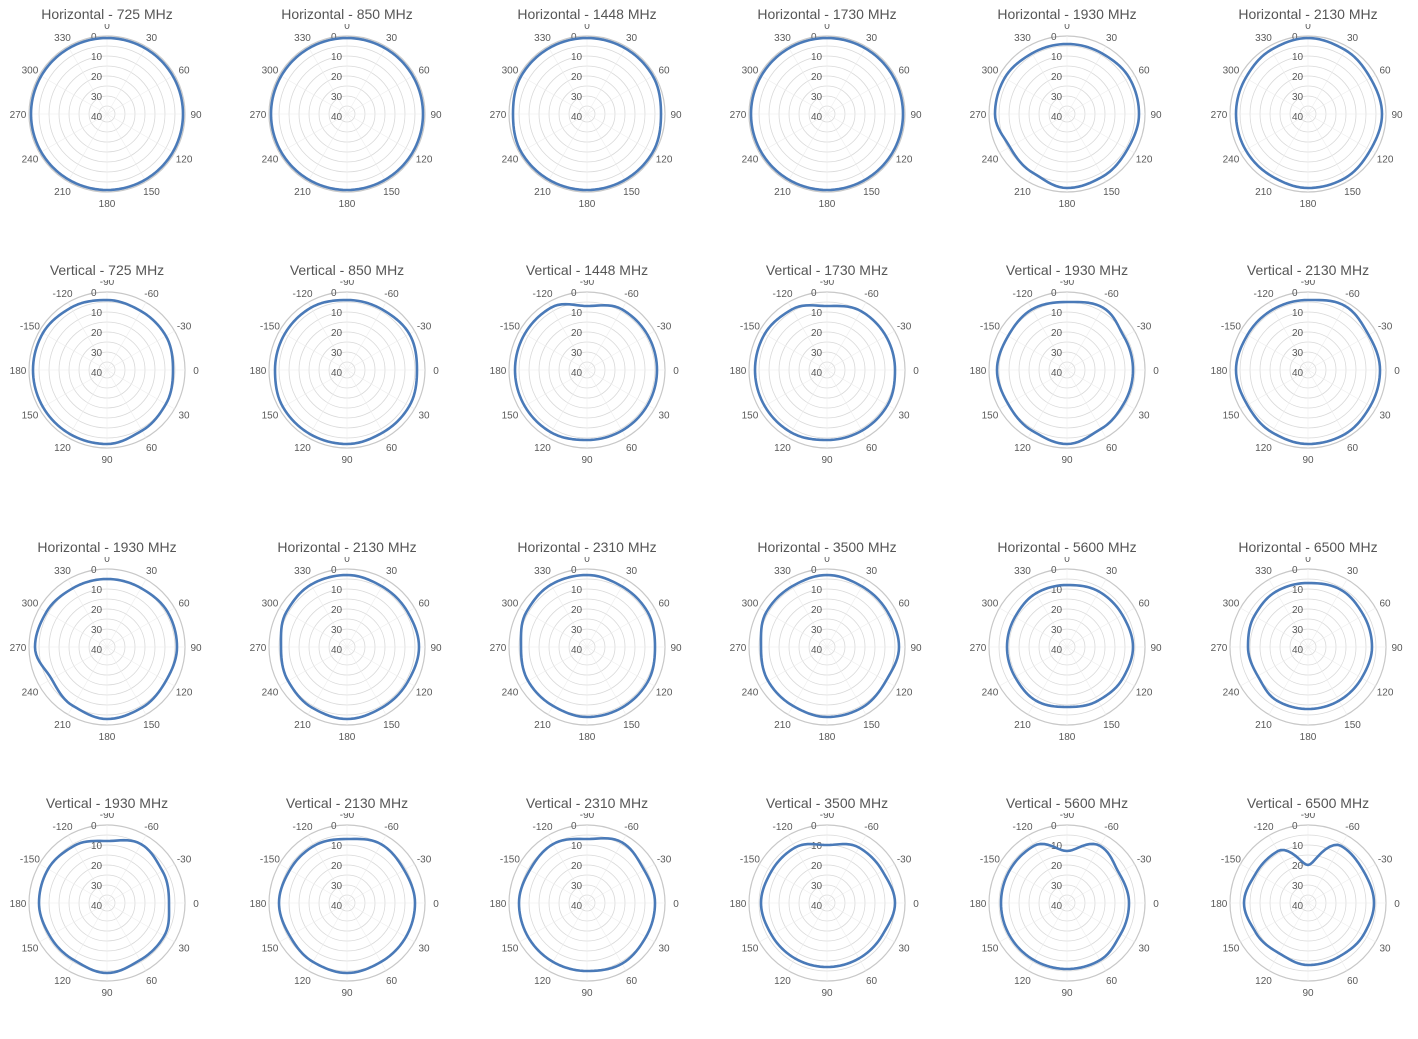 The image size is (1418, 1039). I want to click on angle-tick-label: 30, so click(425, 416).